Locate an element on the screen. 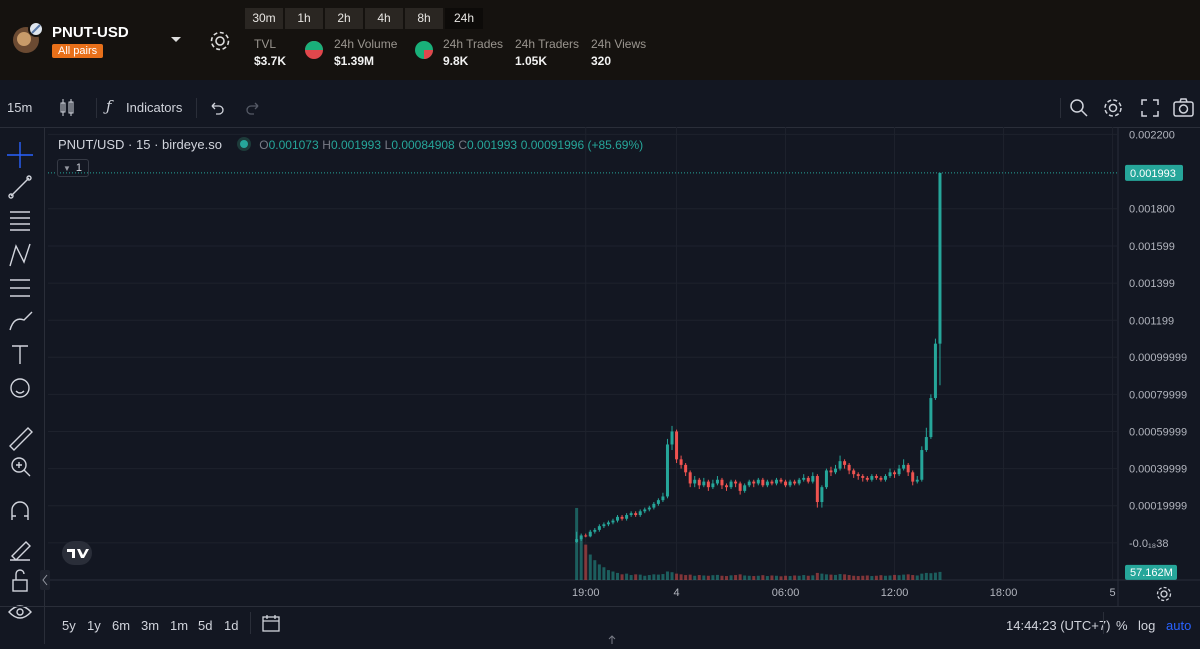  ohlc-value: 0.00084908 is located at coordinates (423, 145).